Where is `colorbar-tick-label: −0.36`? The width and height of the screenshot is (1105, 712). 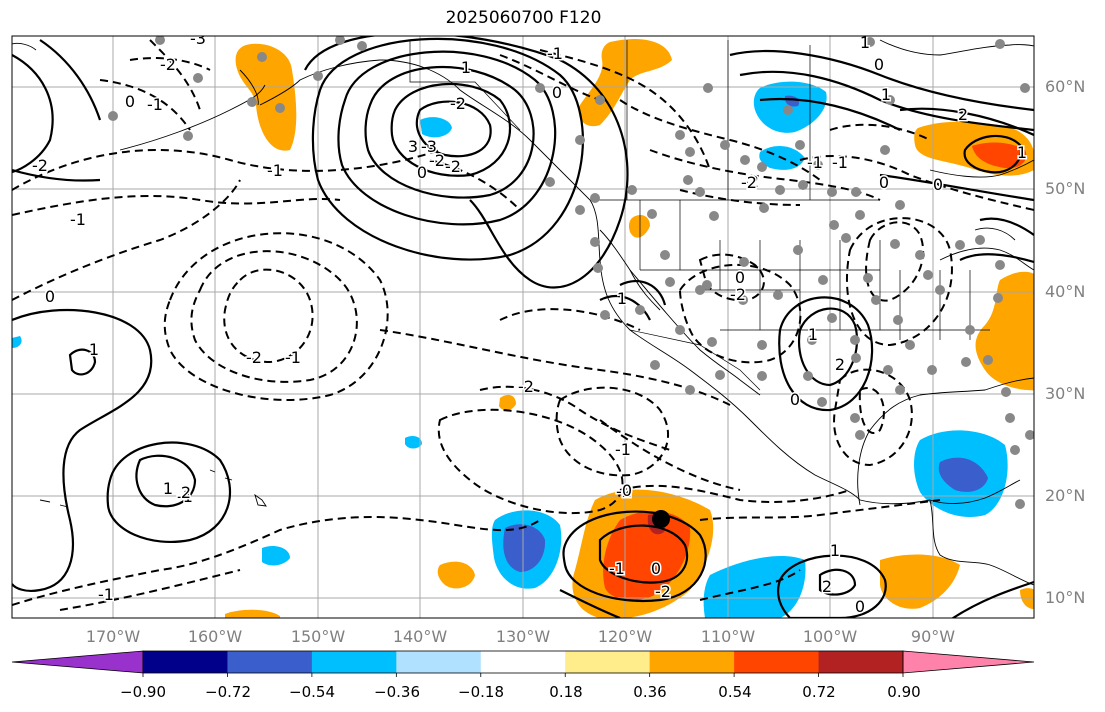 colorbar-tick-label: −0.36 is located at coordinates (397, 692).